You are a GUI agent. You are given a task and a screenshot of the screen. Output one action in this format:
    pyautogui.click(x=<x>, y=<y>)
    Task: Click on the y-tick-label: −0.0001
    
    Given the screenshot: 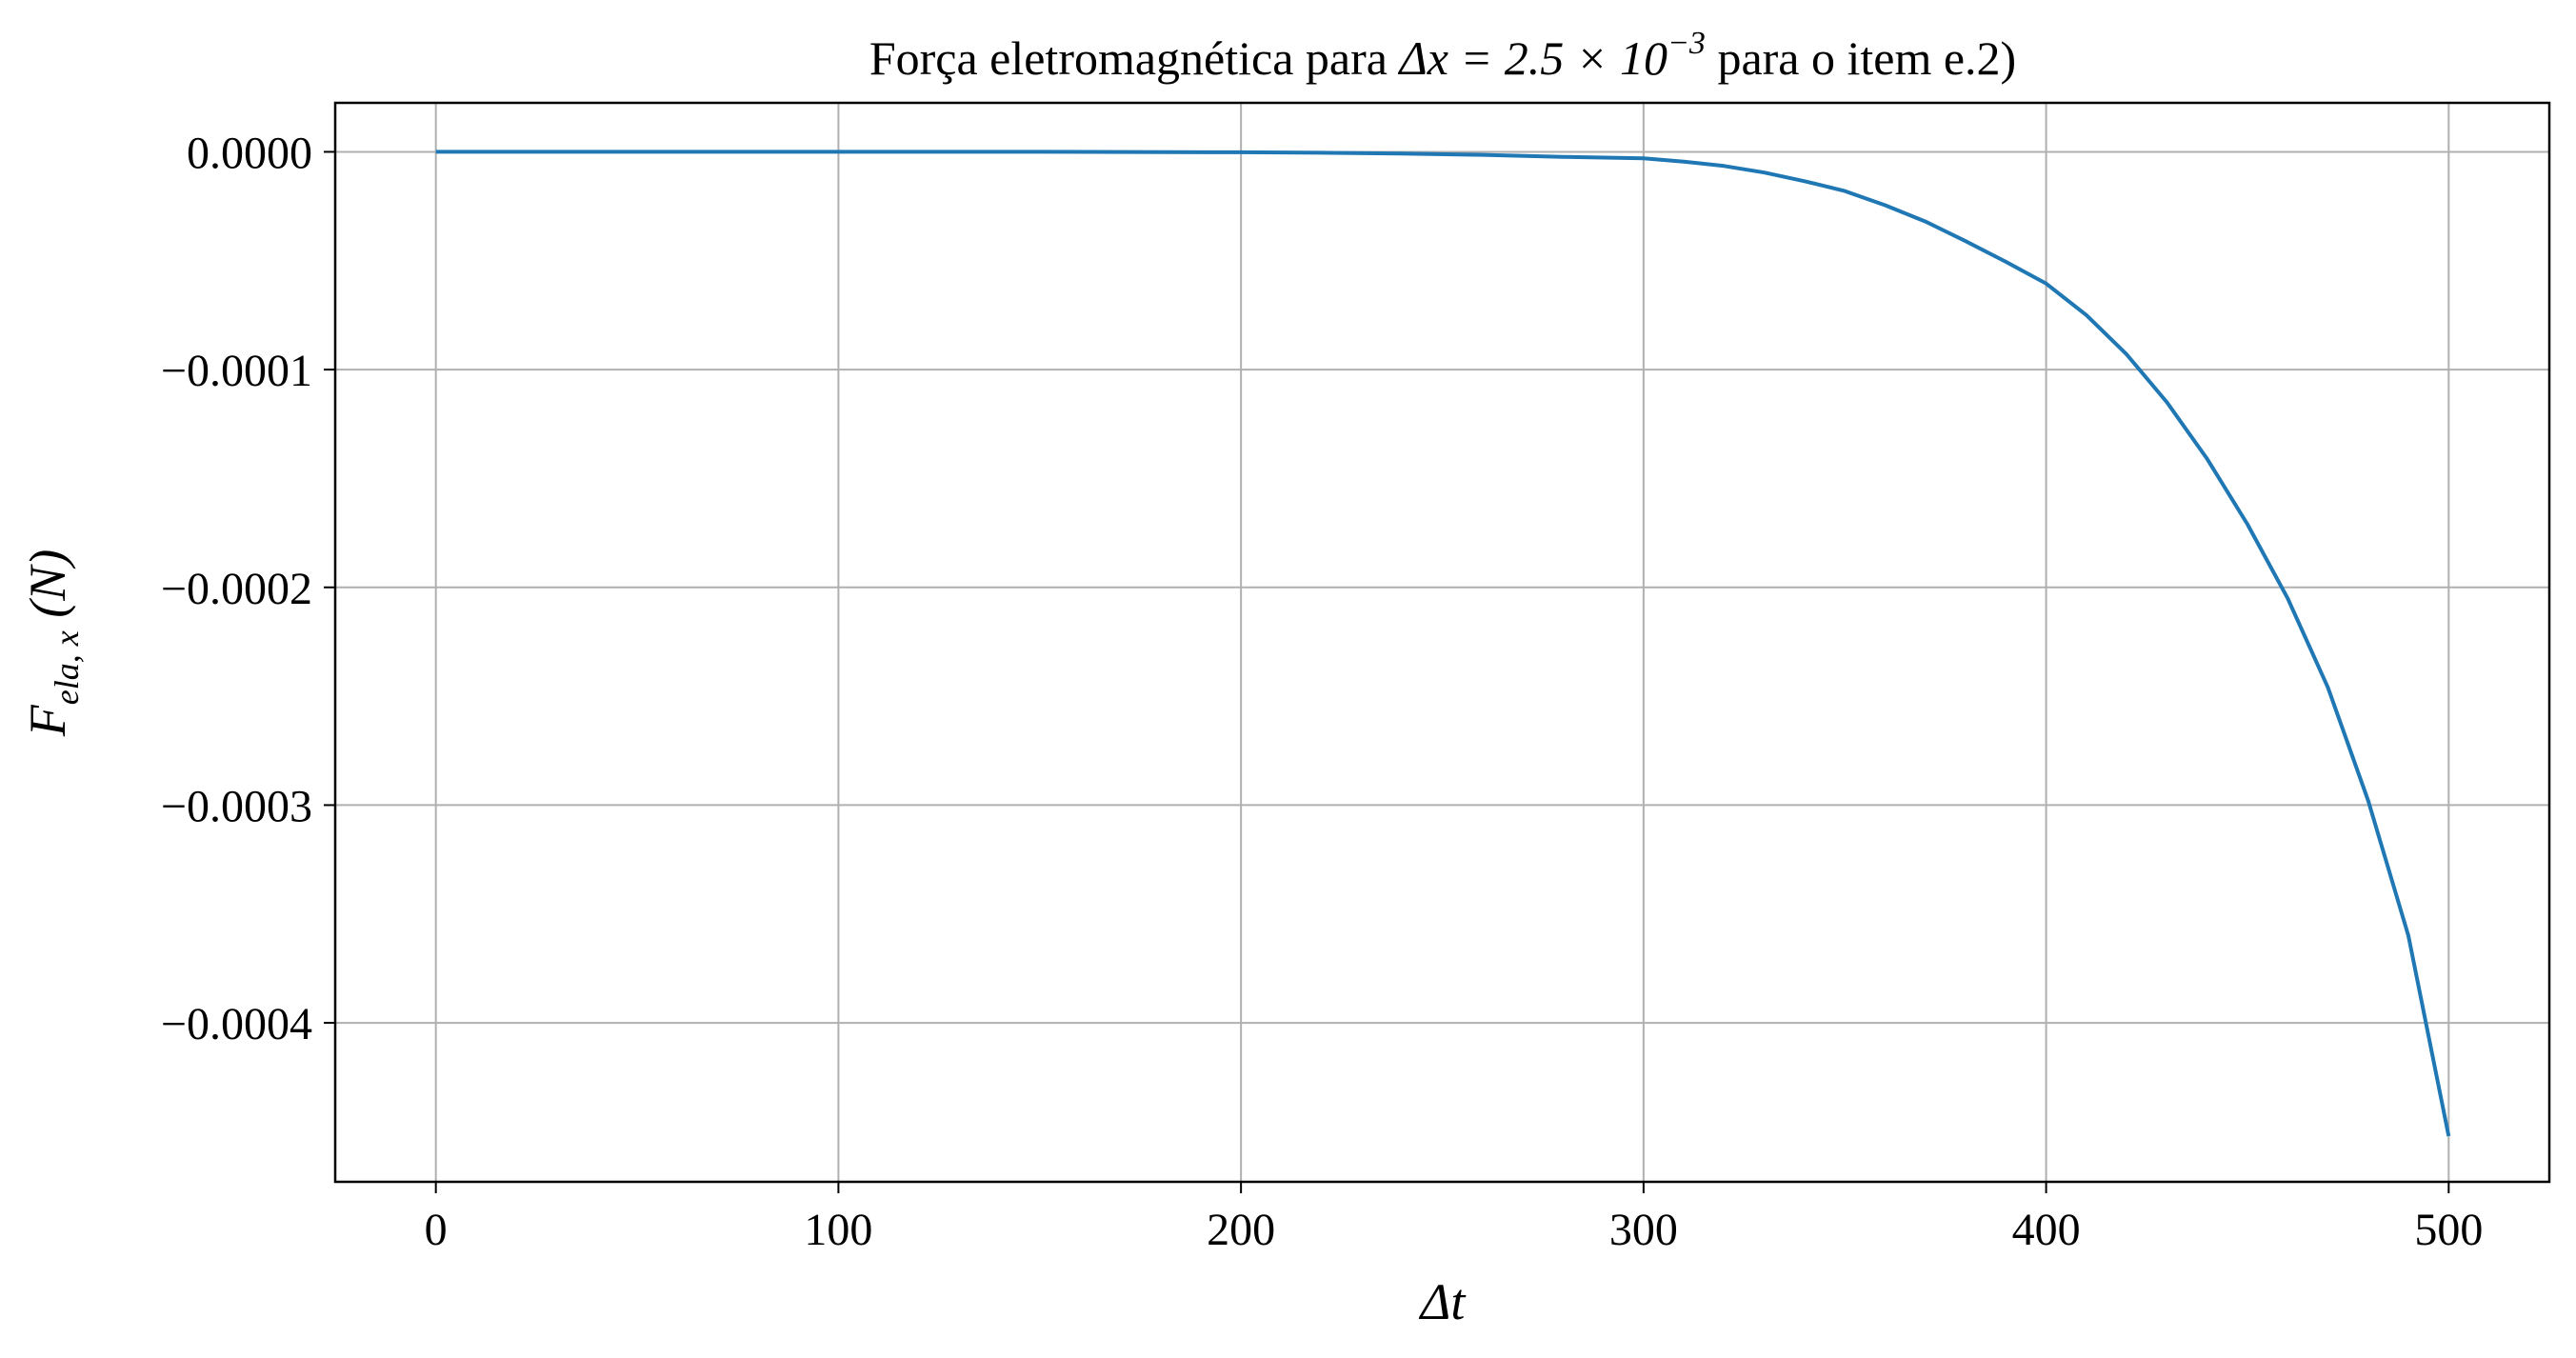 What is the action you would take?
    pyautogui.click(x=236, y=371)
    